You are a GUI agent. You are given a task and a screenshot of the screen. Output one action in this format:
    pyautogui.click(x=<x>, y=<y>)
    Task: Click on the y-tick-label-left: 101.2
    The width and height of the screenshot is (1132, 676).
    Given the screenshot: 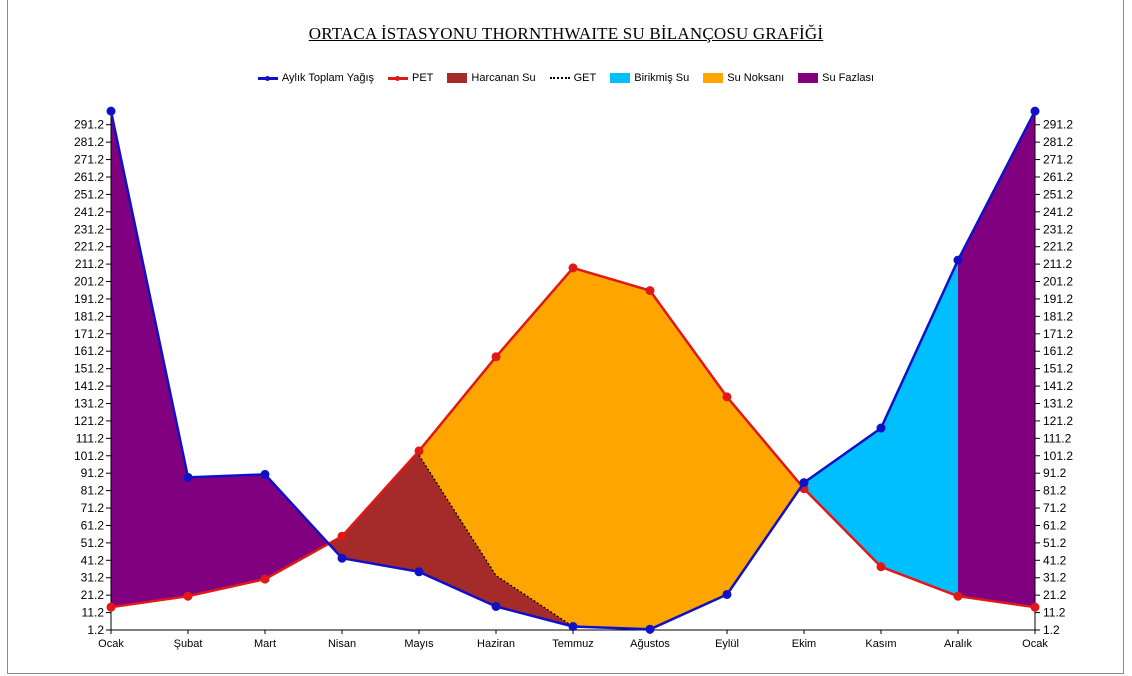 What is the action you would take?
    pyautogui.click(x=89, y=456)
    